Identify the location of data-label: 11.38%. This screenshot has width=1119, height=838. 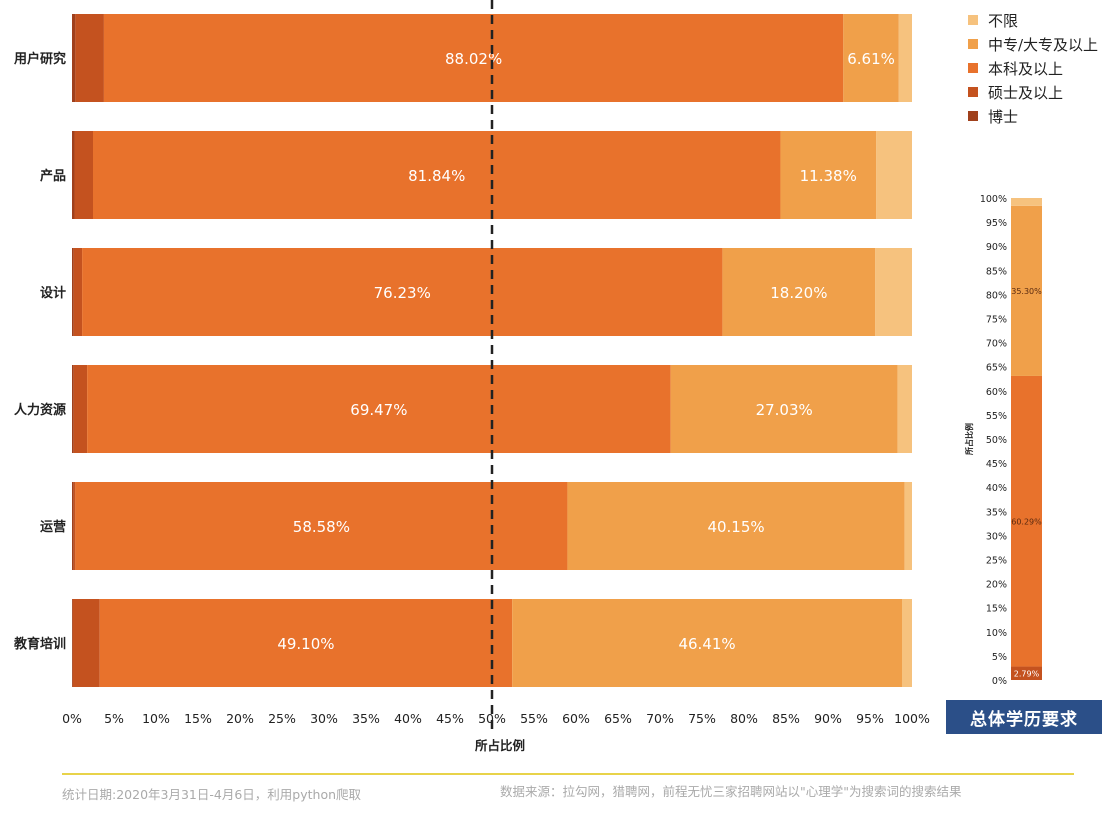
(828, 176).